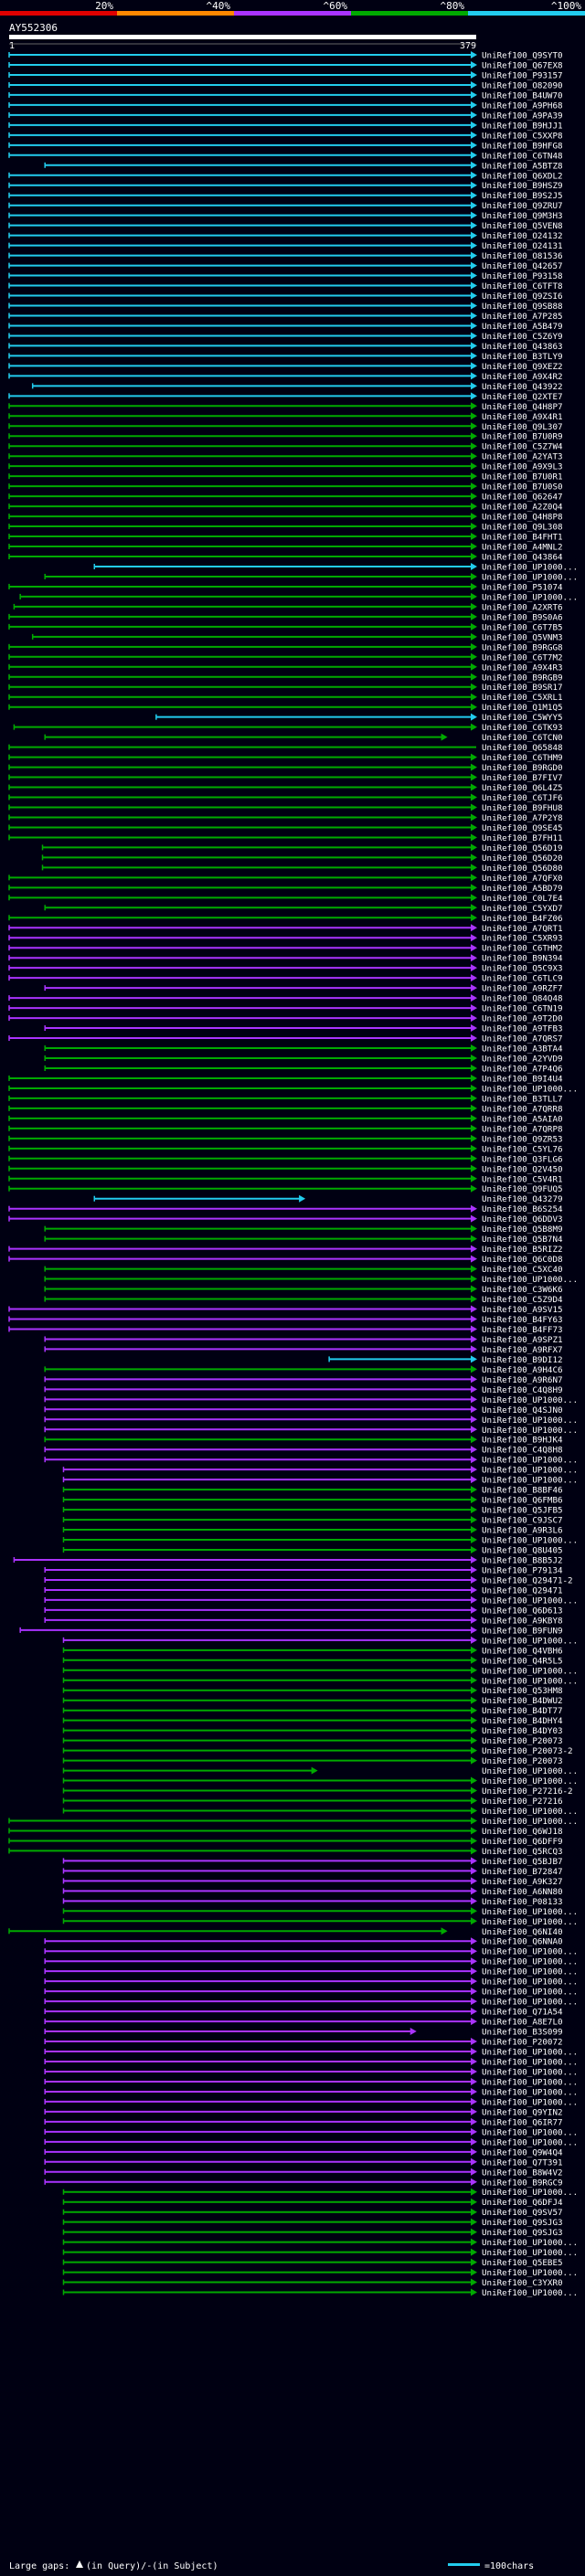 The width and height of the screenshot is (585, 2576). I want to click on hit-label: UniRef100_B9S0A6, so click(522, 617).